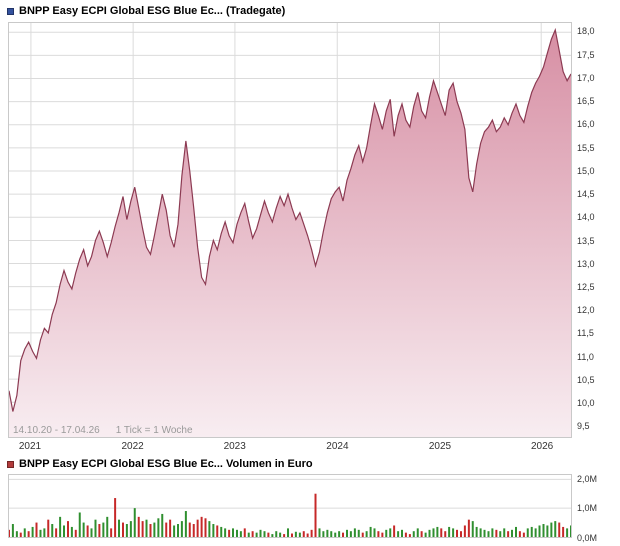 This screenshot has width=620, height=546. I want to click on volume-y-axis: 2,0M 1,0M 0,0M, so click(596, 509).